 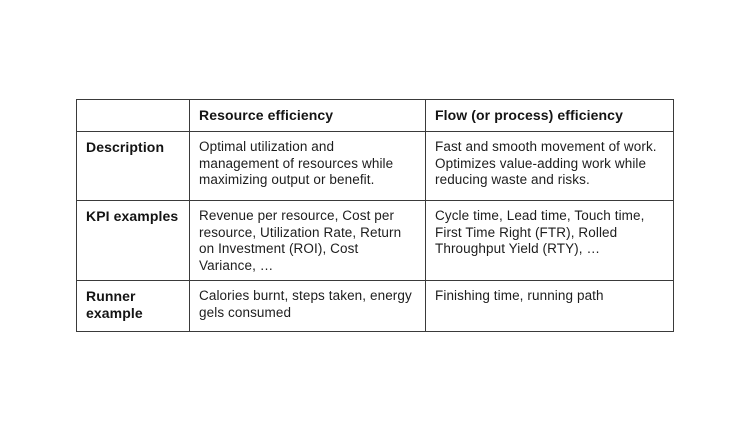 I want to click on header-resource-efficiency: Resource efficiency, so click(x=307, y=115).